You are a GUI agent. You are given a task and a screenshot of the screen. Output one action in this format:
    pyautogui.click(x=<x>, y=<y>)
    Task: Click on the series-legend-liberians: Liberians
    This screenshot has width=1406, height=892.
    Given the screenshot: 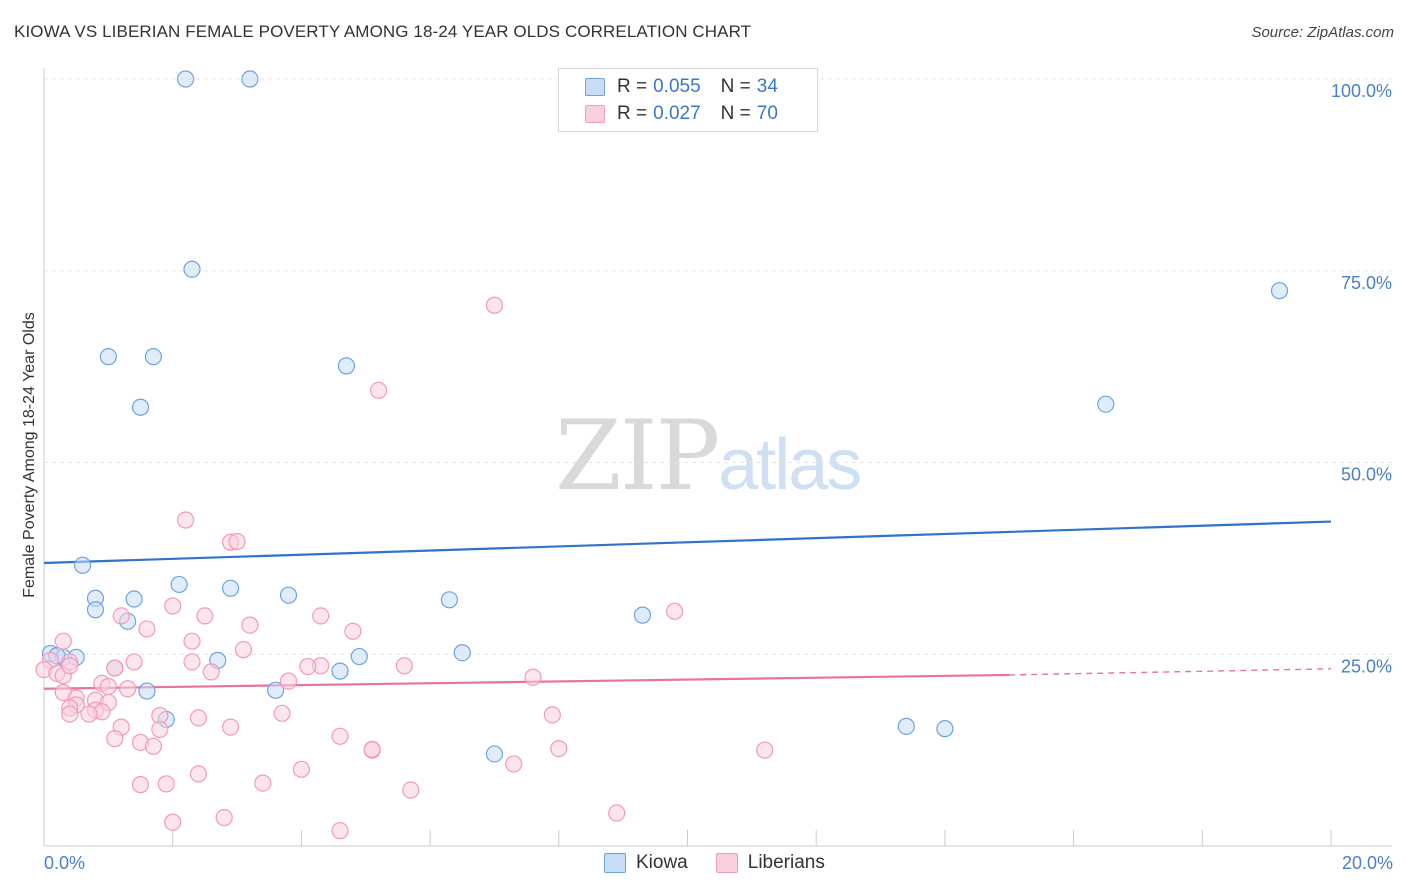 What is the action you would take?
    pyautogui.click(x=770, y=863)
    